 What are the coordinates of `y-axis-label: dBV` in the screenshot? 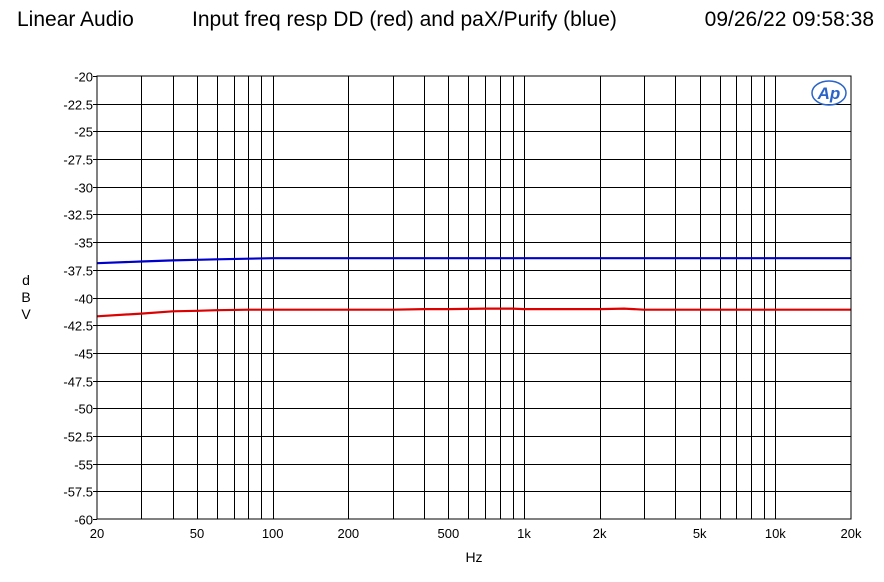 It's located at (26, 297).